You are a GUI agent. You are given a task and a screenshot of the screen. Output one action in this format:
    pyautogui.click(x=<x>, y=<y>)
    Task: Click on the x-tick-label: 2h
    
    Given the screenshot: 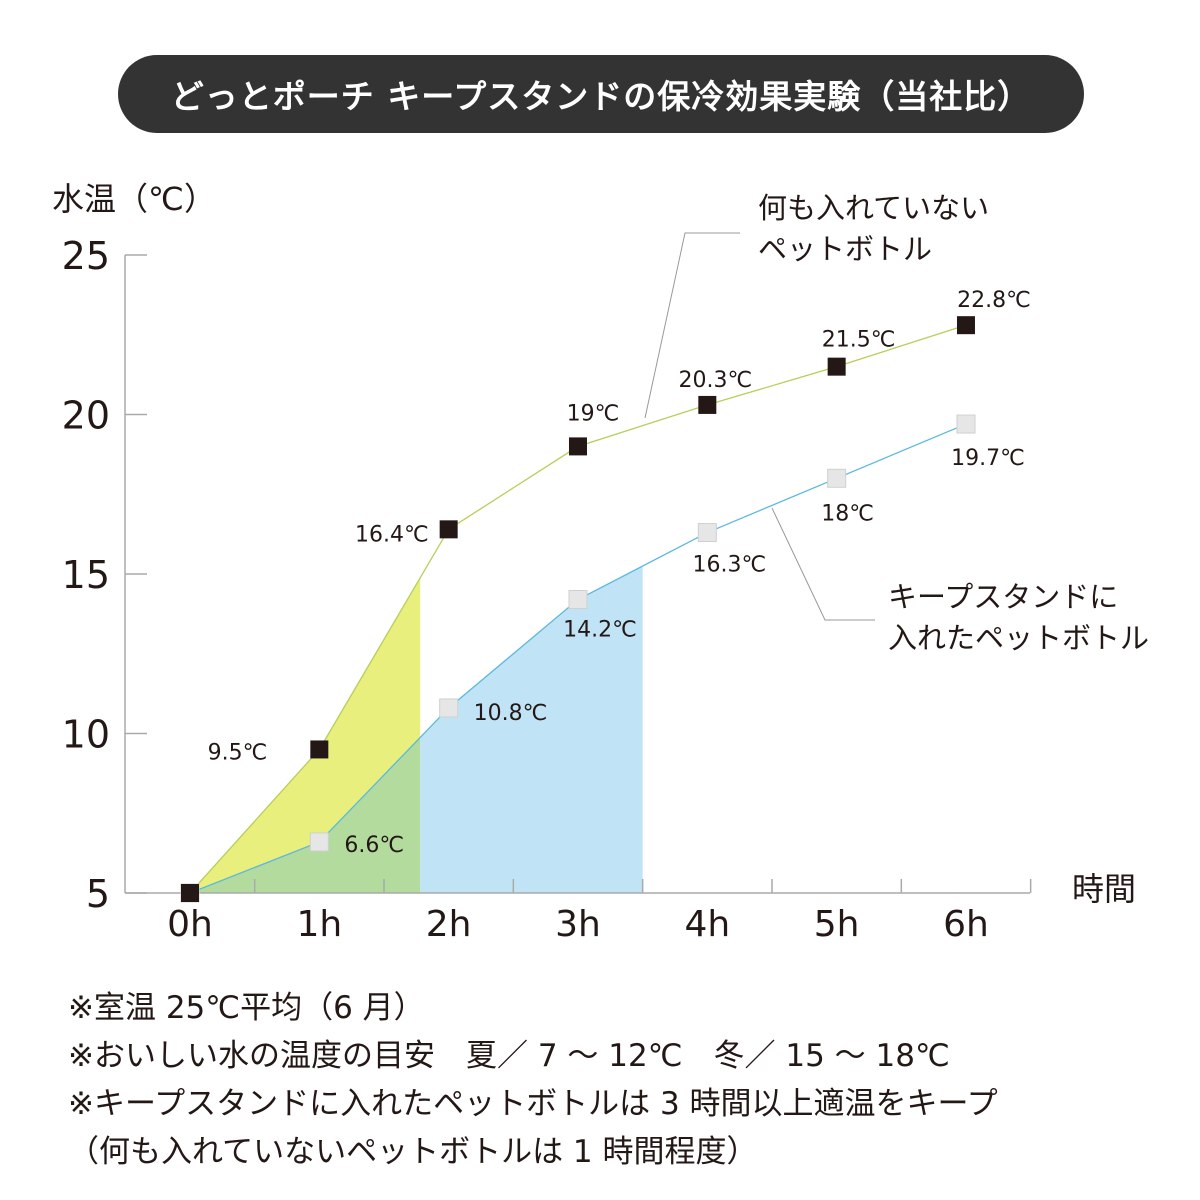 What is the action you would take?
    pyautogui.click(x=449, y=924)
    